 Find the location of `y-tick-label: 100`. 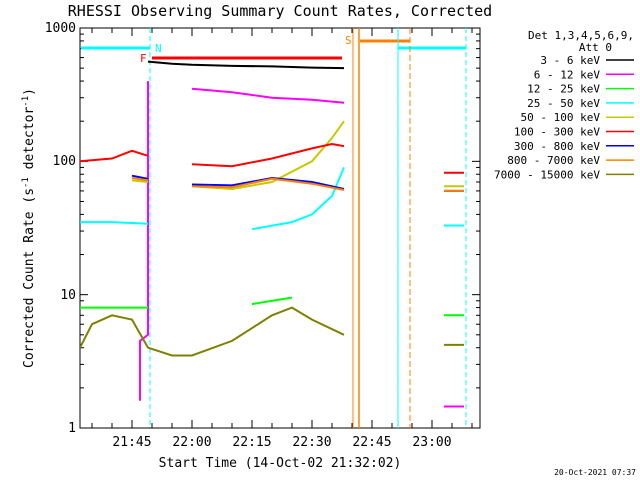

y-tick-label: 100 is located at coordinates (64, 161).